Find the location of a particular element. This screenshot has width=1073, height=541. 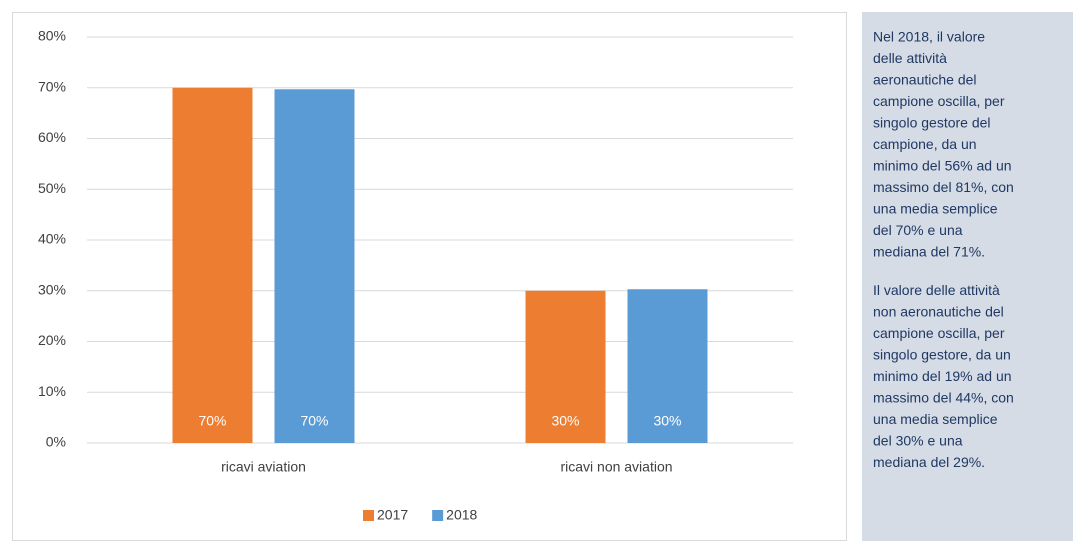

legend-label: 2017 is located at coordinates (392, 515).